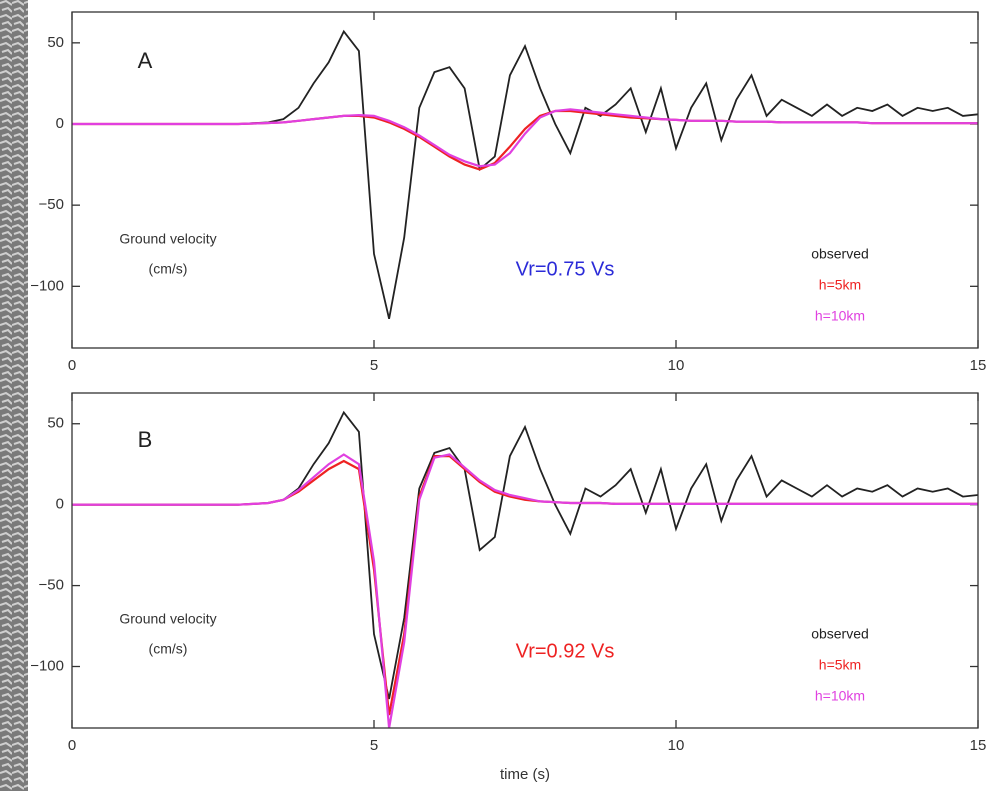 The height and width of the screenshot is (791, 992). Describe the element at coordinates (525, 138) in the screenshot. I see `series-line` at that location.